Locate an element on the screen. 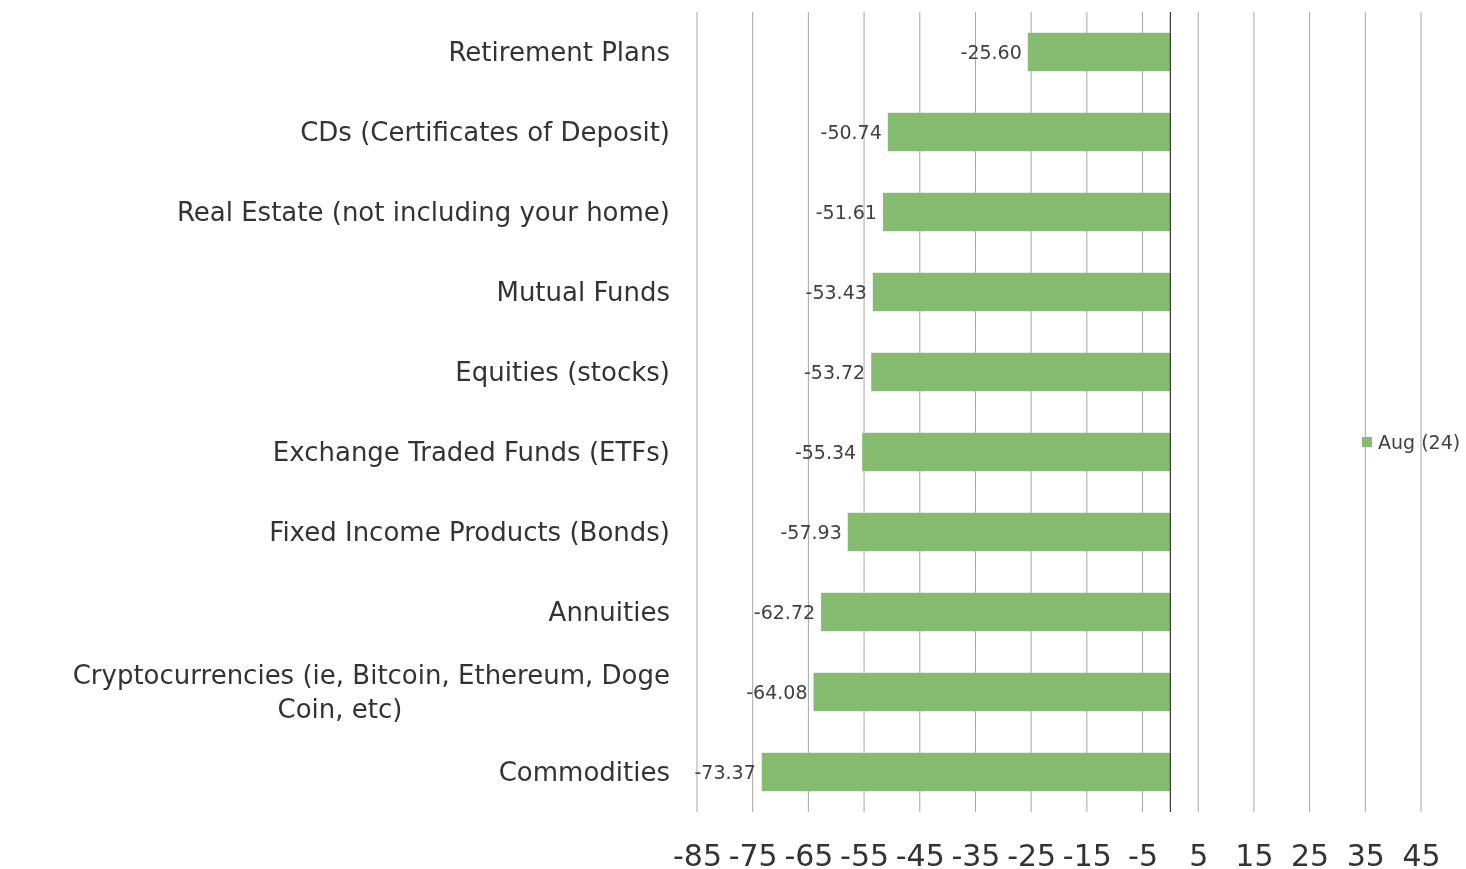 This screenshot has height=869, width=1466. x-tick-label: -65 is located at coordinates (809, 853).